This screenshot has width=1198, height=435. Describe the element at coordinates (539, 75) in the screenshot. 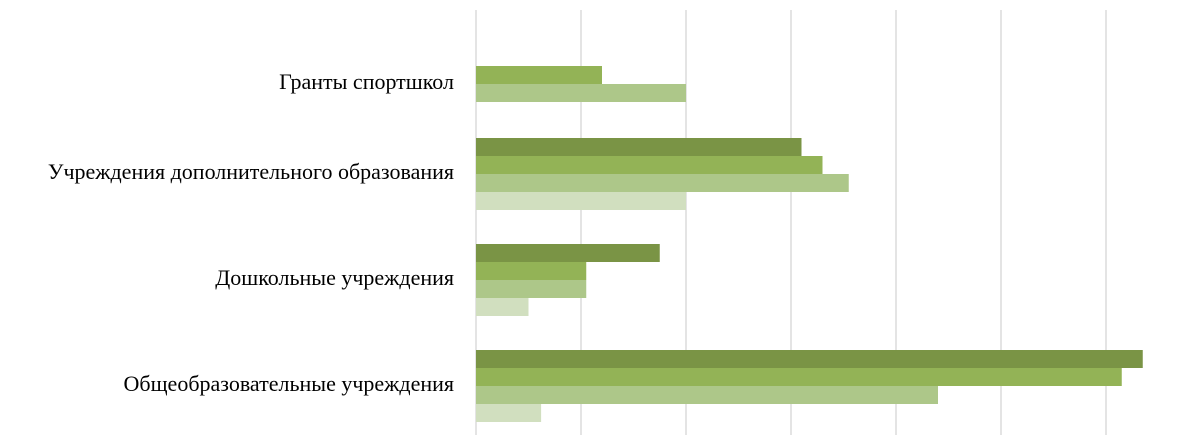

I see `bar-cat0-series1` at that location.